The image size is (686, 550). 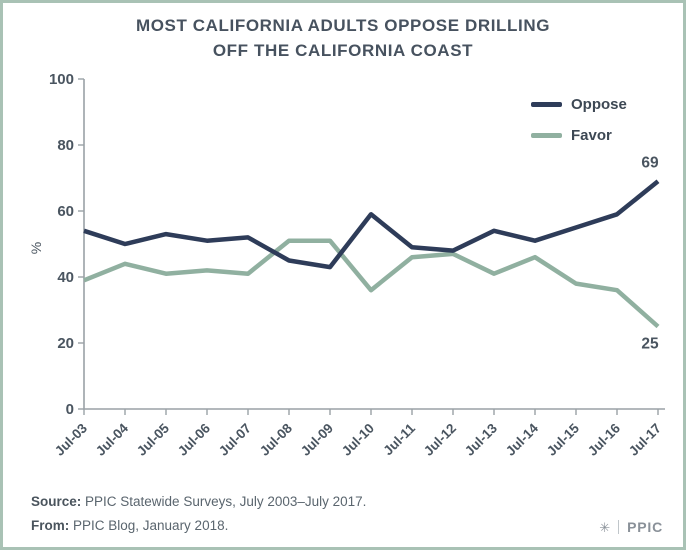 I want to click on from-line: From: PPIC Blog, January 2018., so click(x=198, y=526).